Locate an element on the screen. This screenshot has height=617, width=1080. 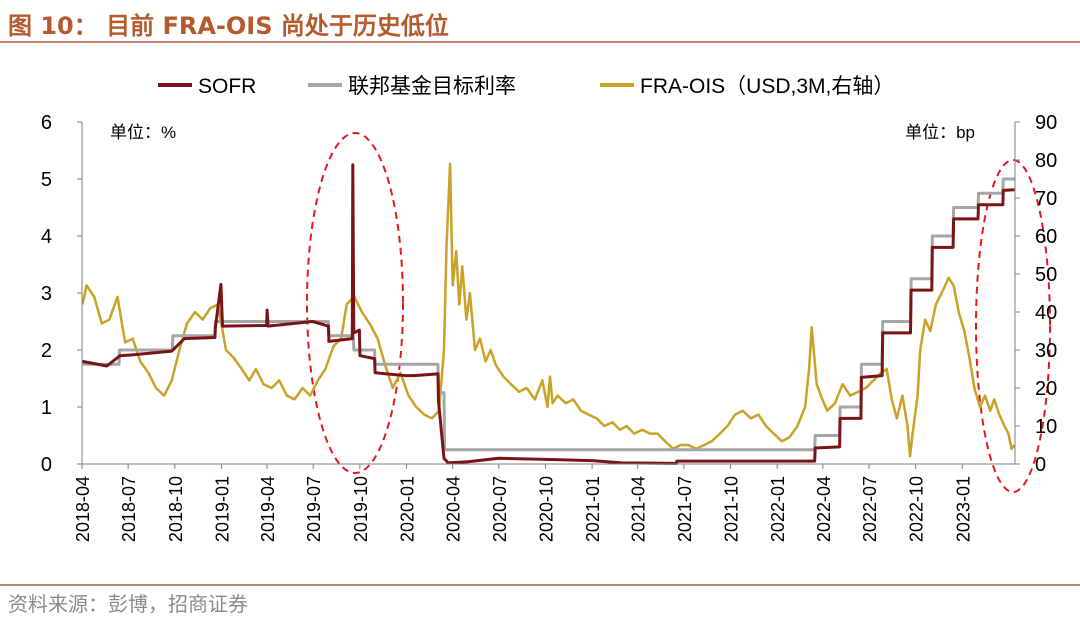
x-tick-label: 2018-07 is located at coordinates (129, 509).